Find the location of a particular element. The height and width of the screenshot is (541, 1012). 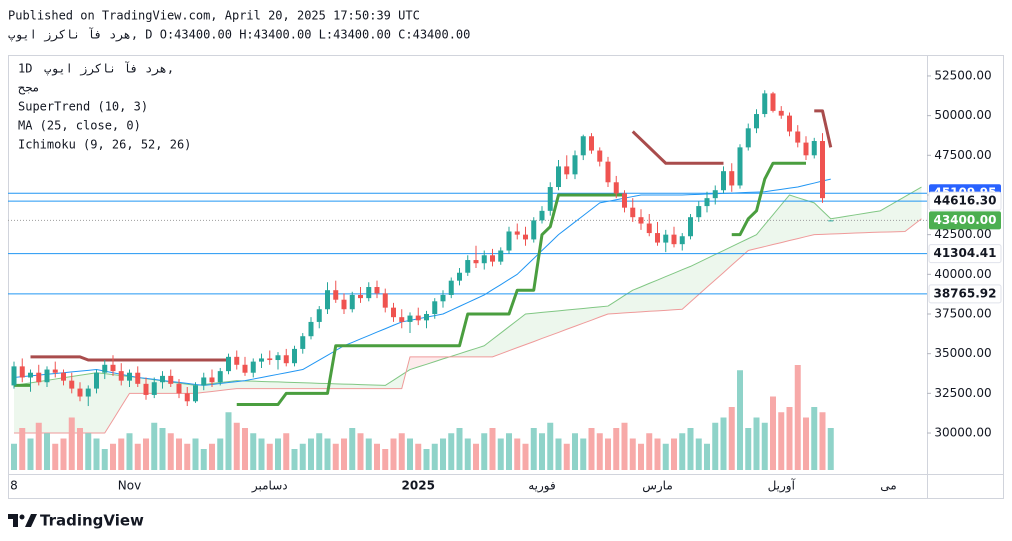

x-tick-label: مارس is located at coordinates (657, 486).